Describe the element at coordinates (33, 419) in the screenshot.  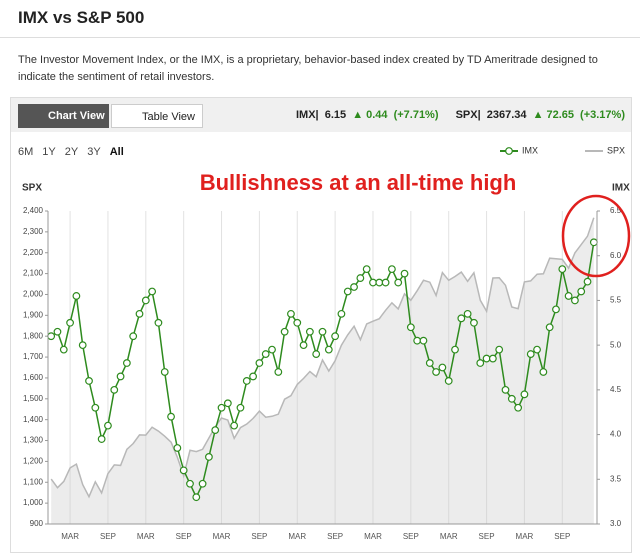
I see `y-tick-label: 1,400` at that location.